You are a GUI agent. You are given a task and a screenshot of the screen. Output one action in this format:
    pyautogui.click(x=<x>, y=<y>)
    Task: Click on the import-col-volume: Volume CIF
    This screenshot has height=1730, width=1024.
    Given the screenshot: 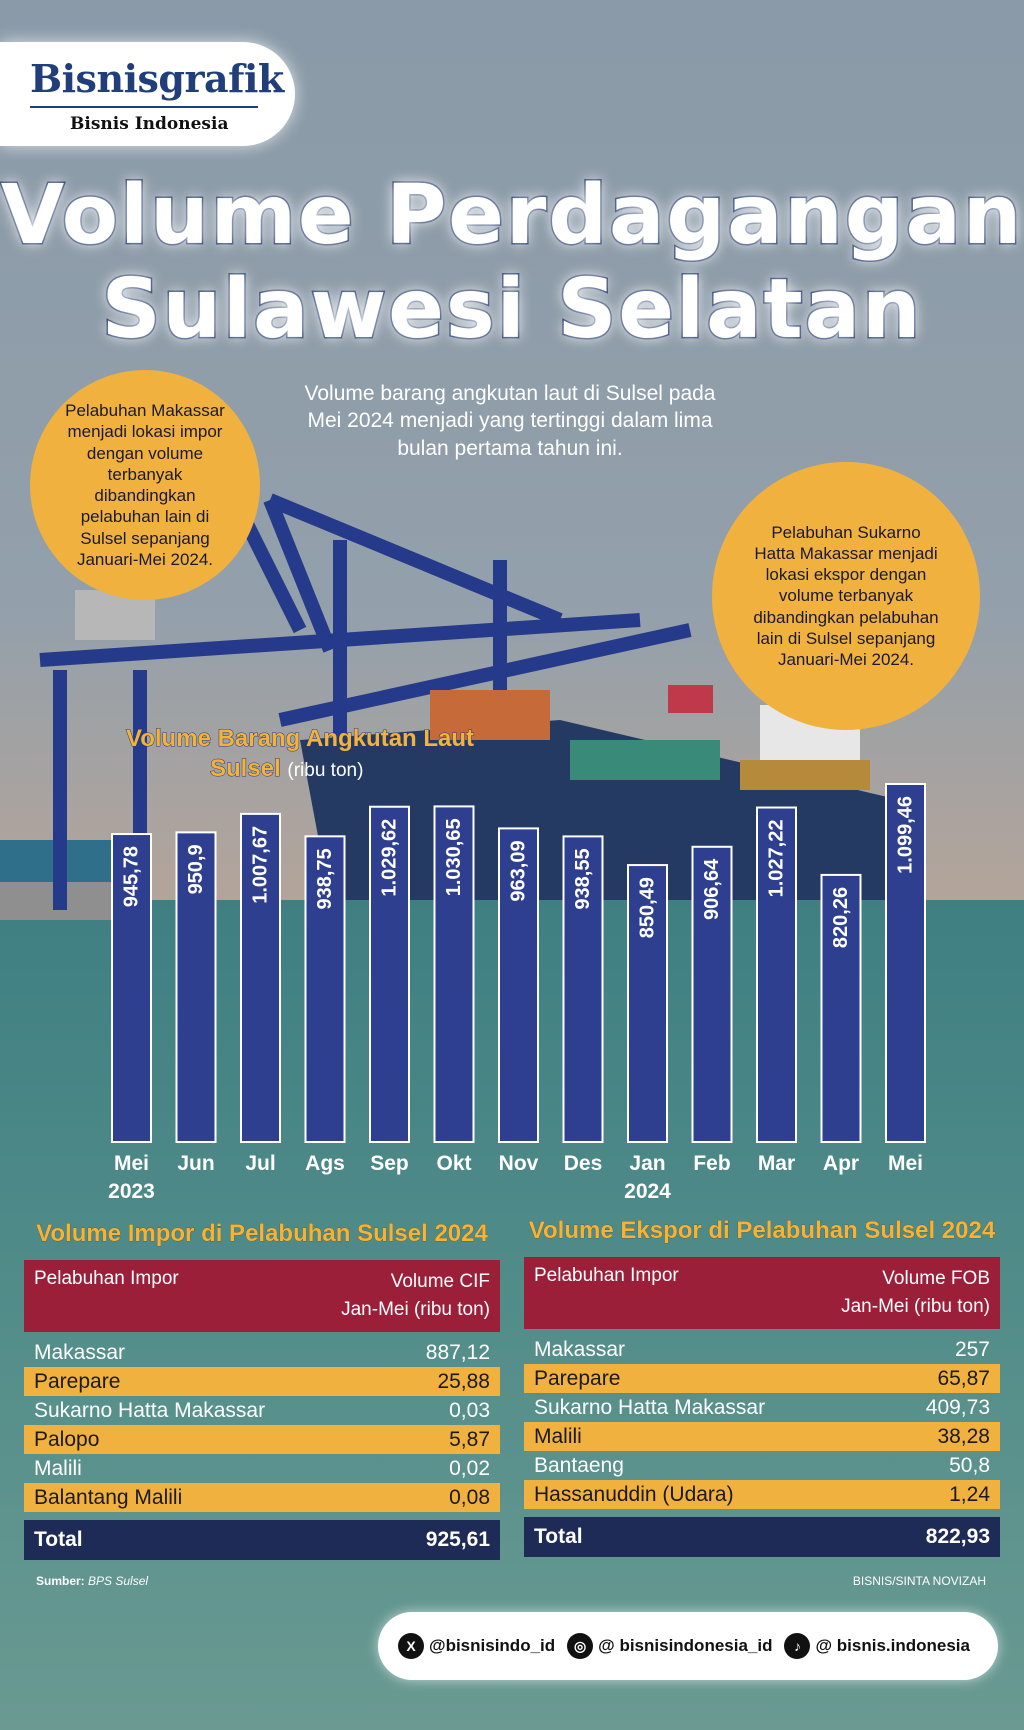 What is the action you would take?
    pyautogui.click(x=440, y=1281)
    